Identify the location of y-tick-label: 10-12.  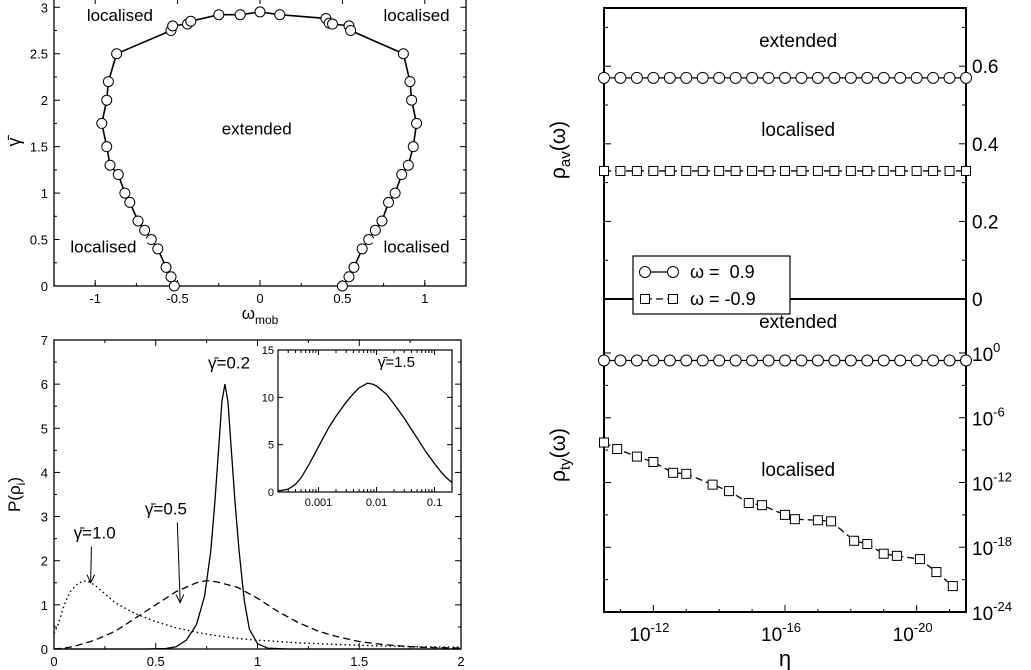
(992, 482).